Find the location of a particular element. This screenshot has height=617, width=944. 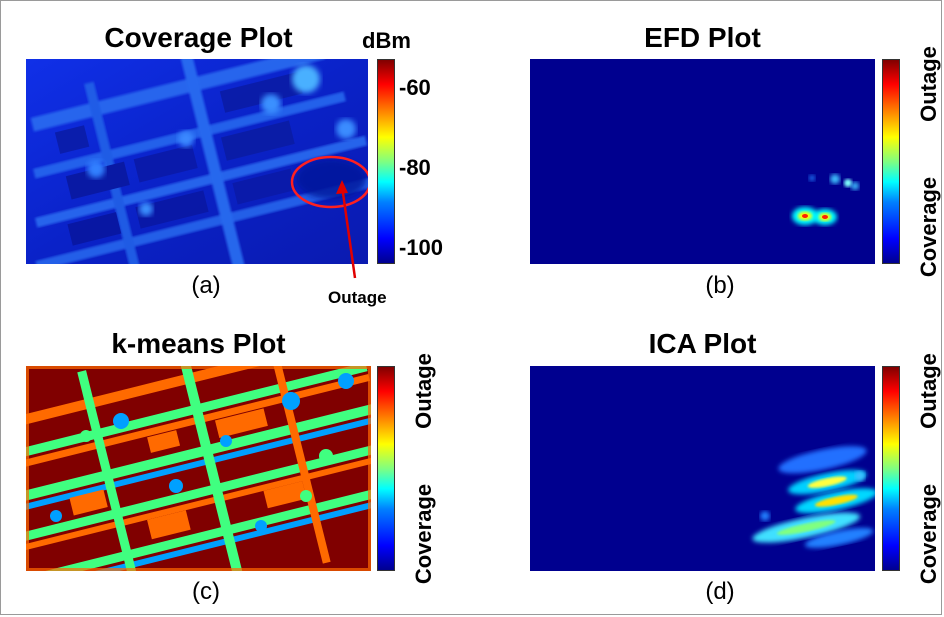

panel-c-title: k-means Plot is located at coordinates (198, 343).